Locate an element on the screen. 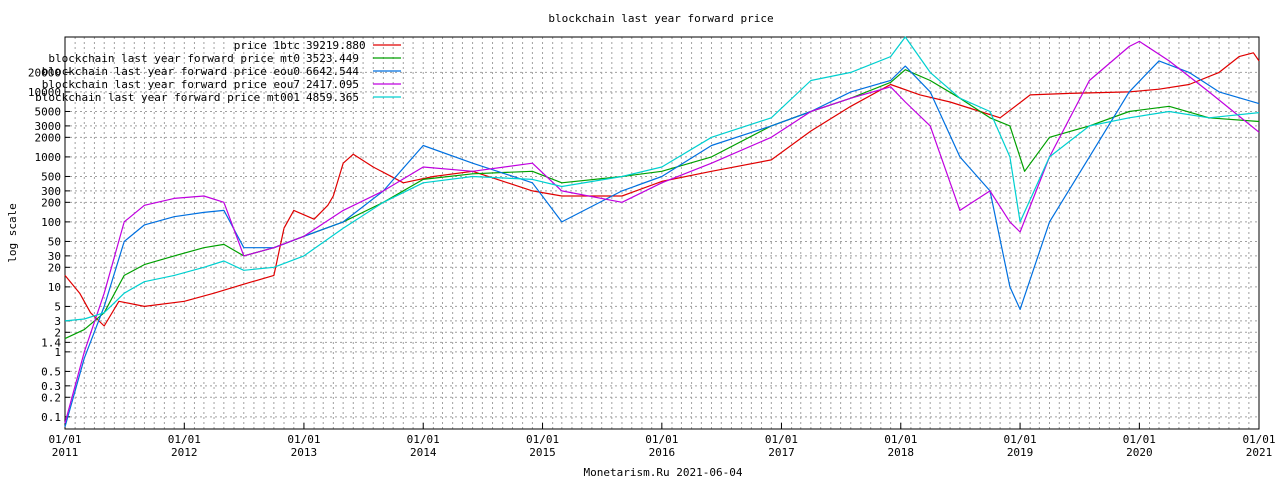 This screenshot has height=480, width=1280. y-tick-label: 3 is located at coordinates (57, 321).